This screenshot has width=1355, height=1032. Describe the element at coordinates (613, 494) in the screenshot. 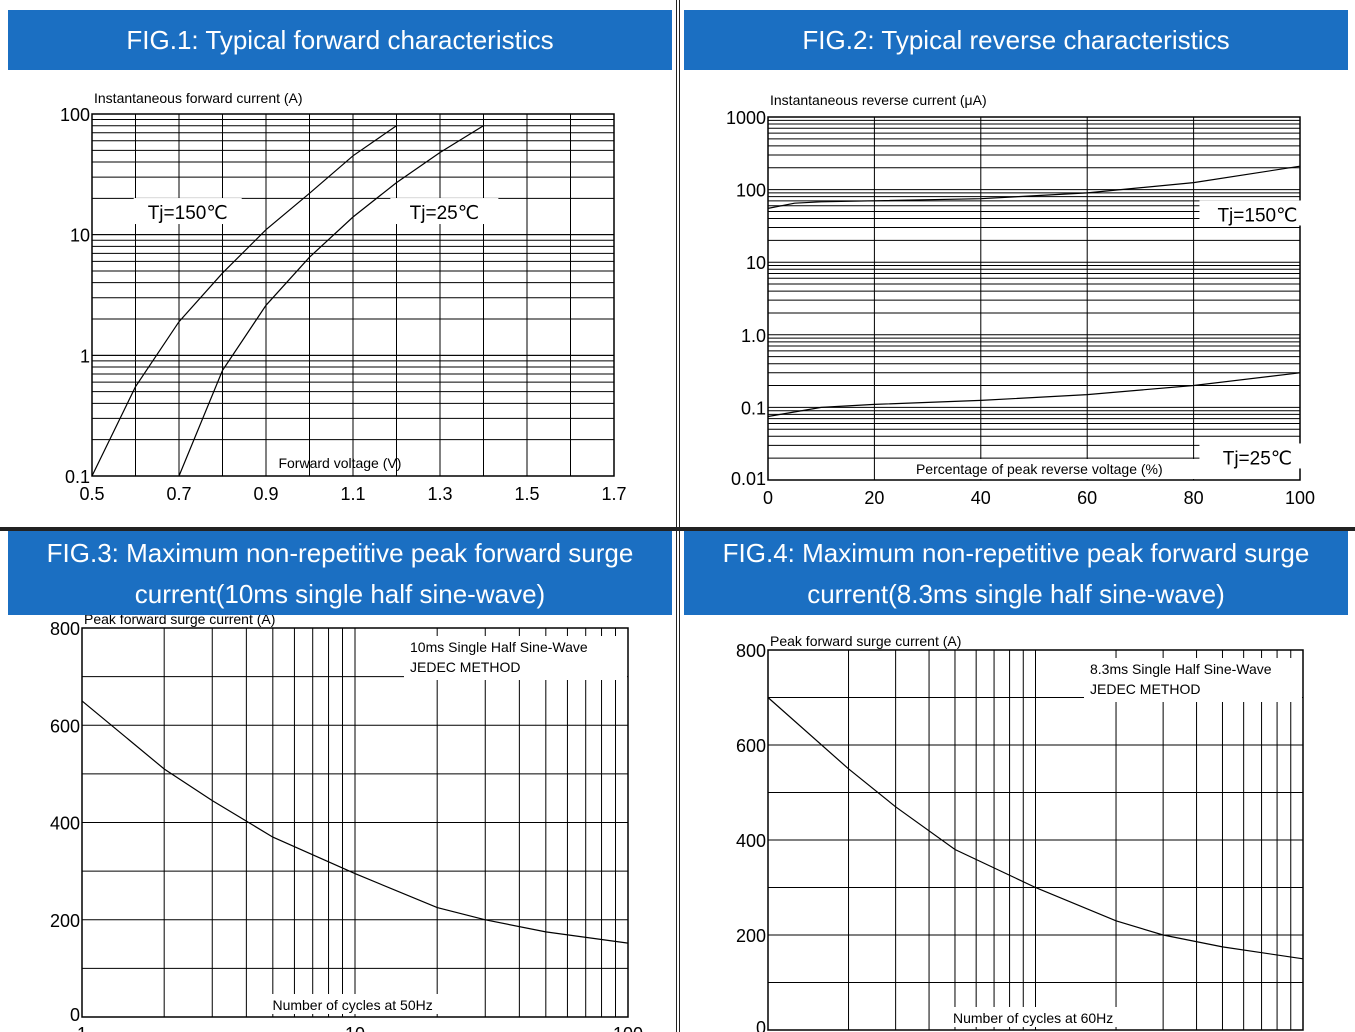

I see `x-tick-label: 1.7` at that location.